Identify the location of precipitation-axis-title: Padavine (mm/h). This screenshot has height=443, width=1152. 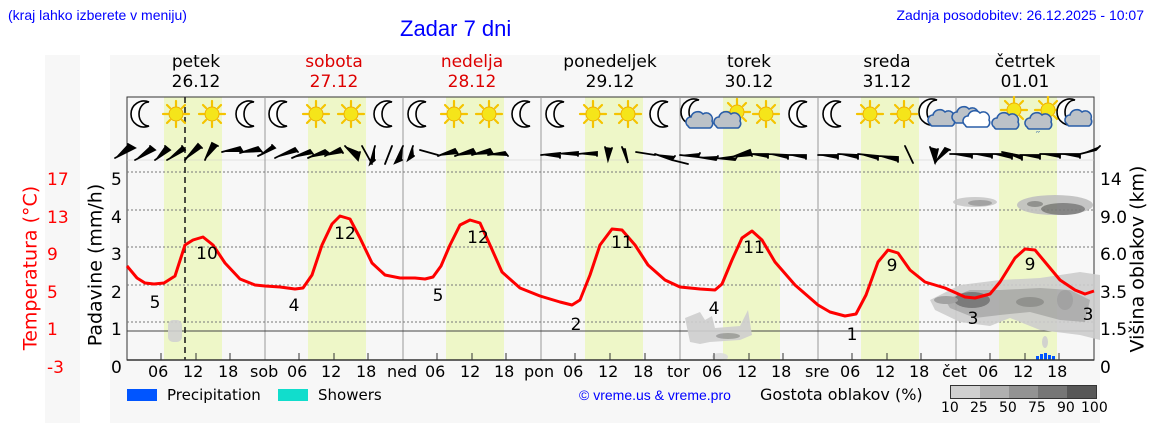
(95, 265).